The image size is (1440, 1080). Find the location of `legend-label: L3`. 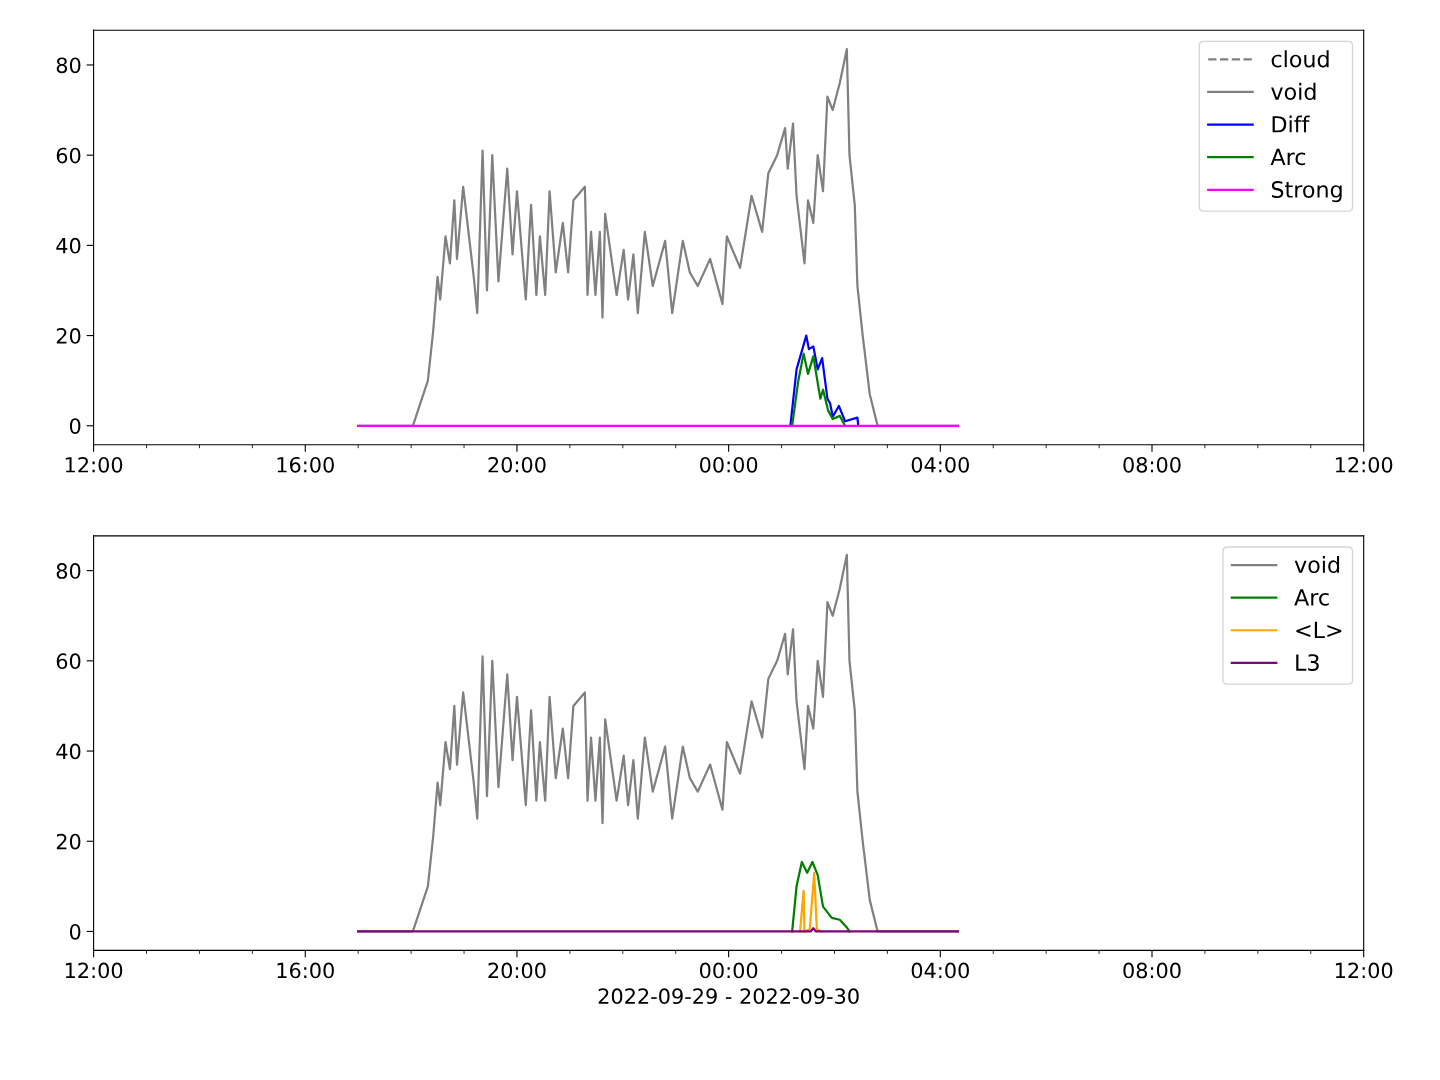

legend-label: L3 is located at coordinates (1307, 662).